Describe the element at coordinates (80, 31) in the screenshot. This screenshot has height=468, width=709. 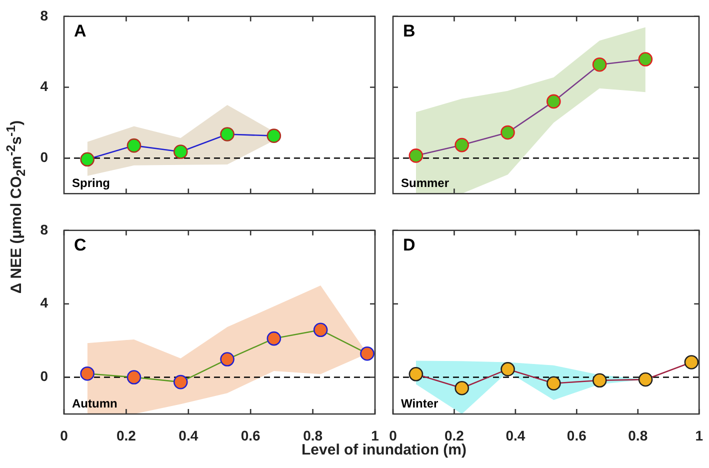
I see `annotation: A` at that location.